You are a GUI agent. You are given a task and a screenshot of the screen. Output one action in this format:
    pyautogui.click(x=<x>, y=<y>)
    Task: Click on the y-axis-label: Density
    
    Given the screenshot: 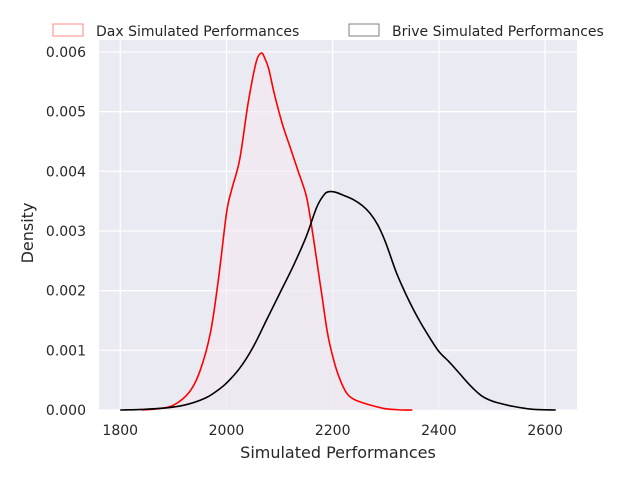 What is the action you would take?
    pyautogui.click(x=27, y=233)
    